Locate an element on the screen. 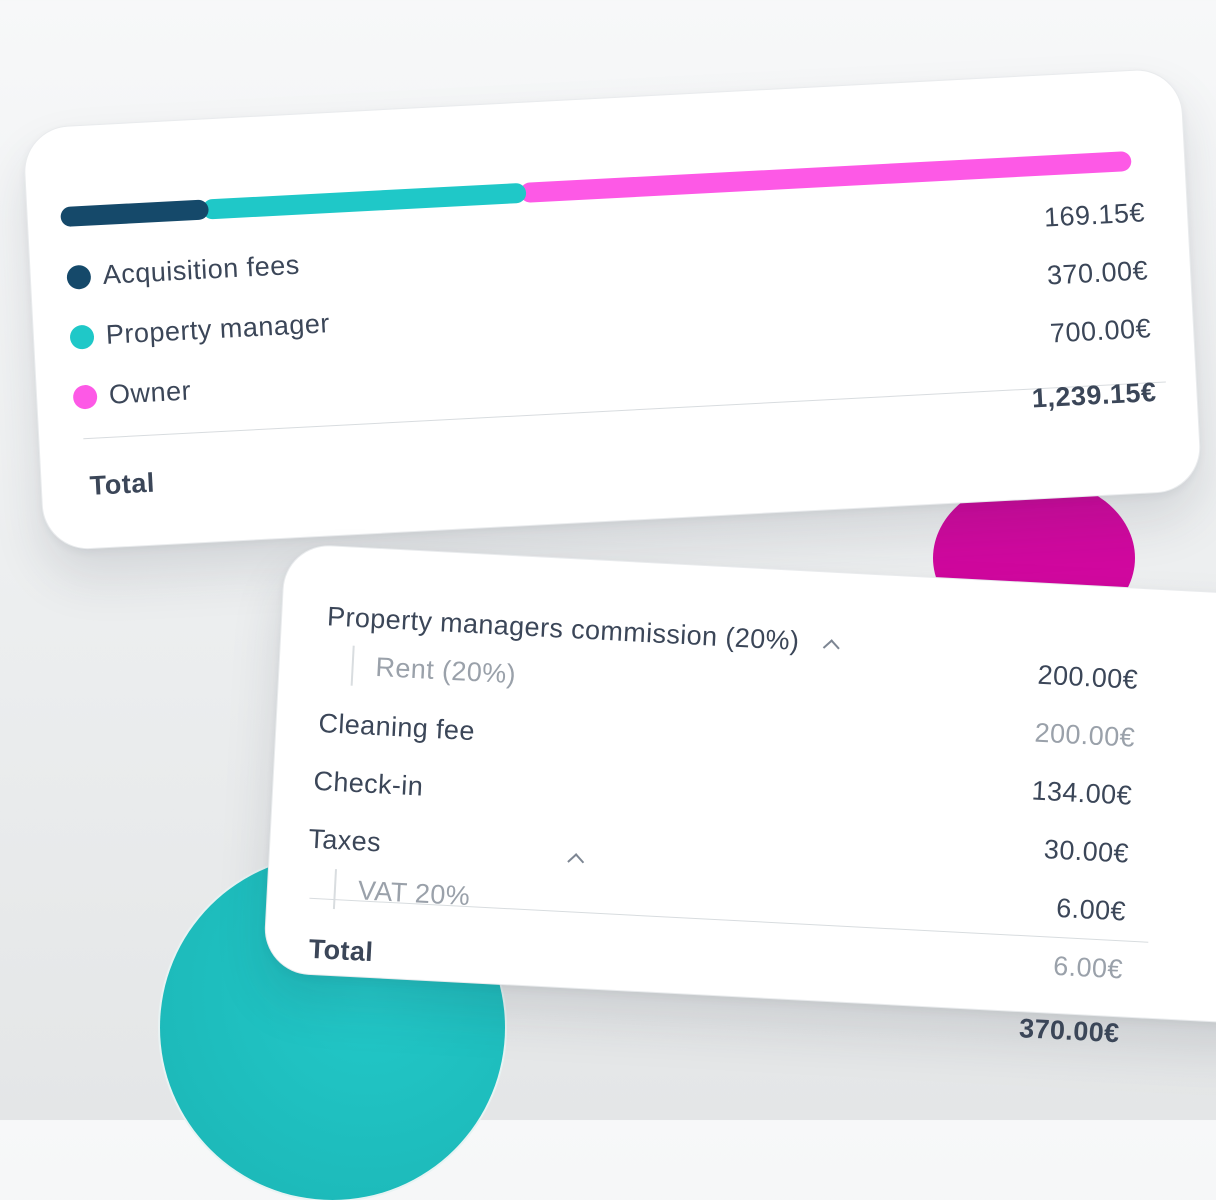 Image resolution: width=1216 pixels, height=1200 pixels. total-amount: 1,239.15€ is located at coordinates (1094, 395).